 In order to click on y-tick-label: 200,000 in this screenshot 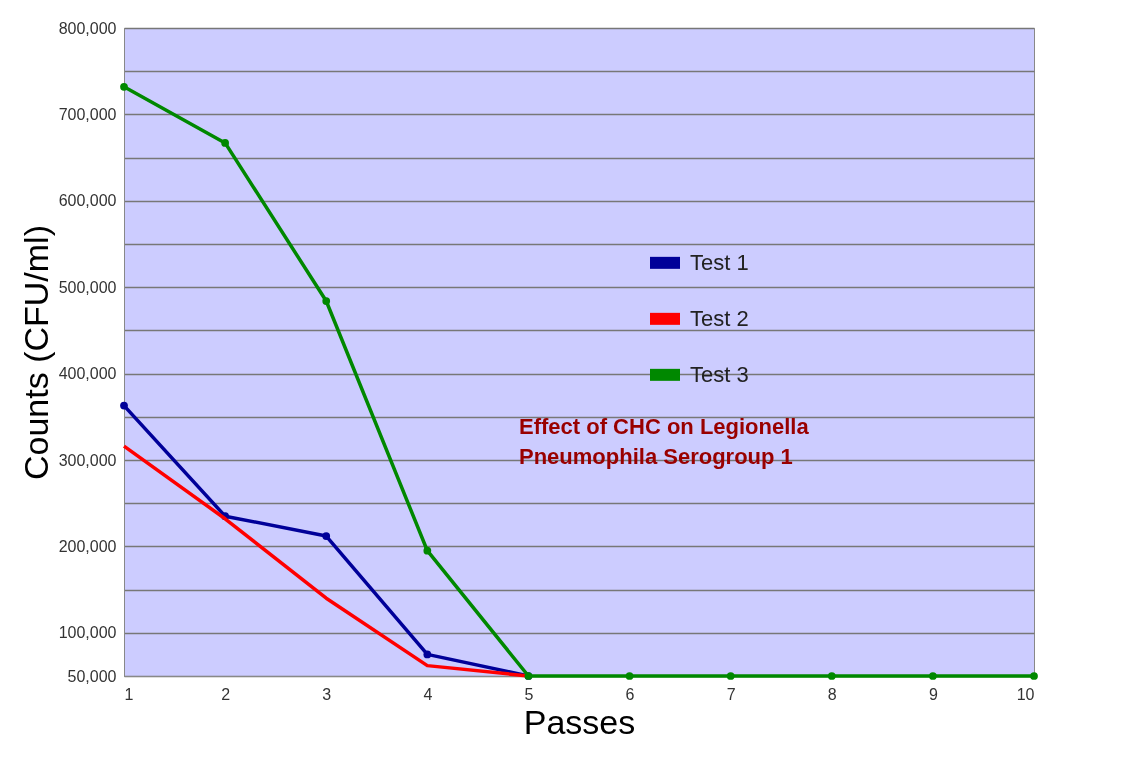, I will do `click(87, 546)`.